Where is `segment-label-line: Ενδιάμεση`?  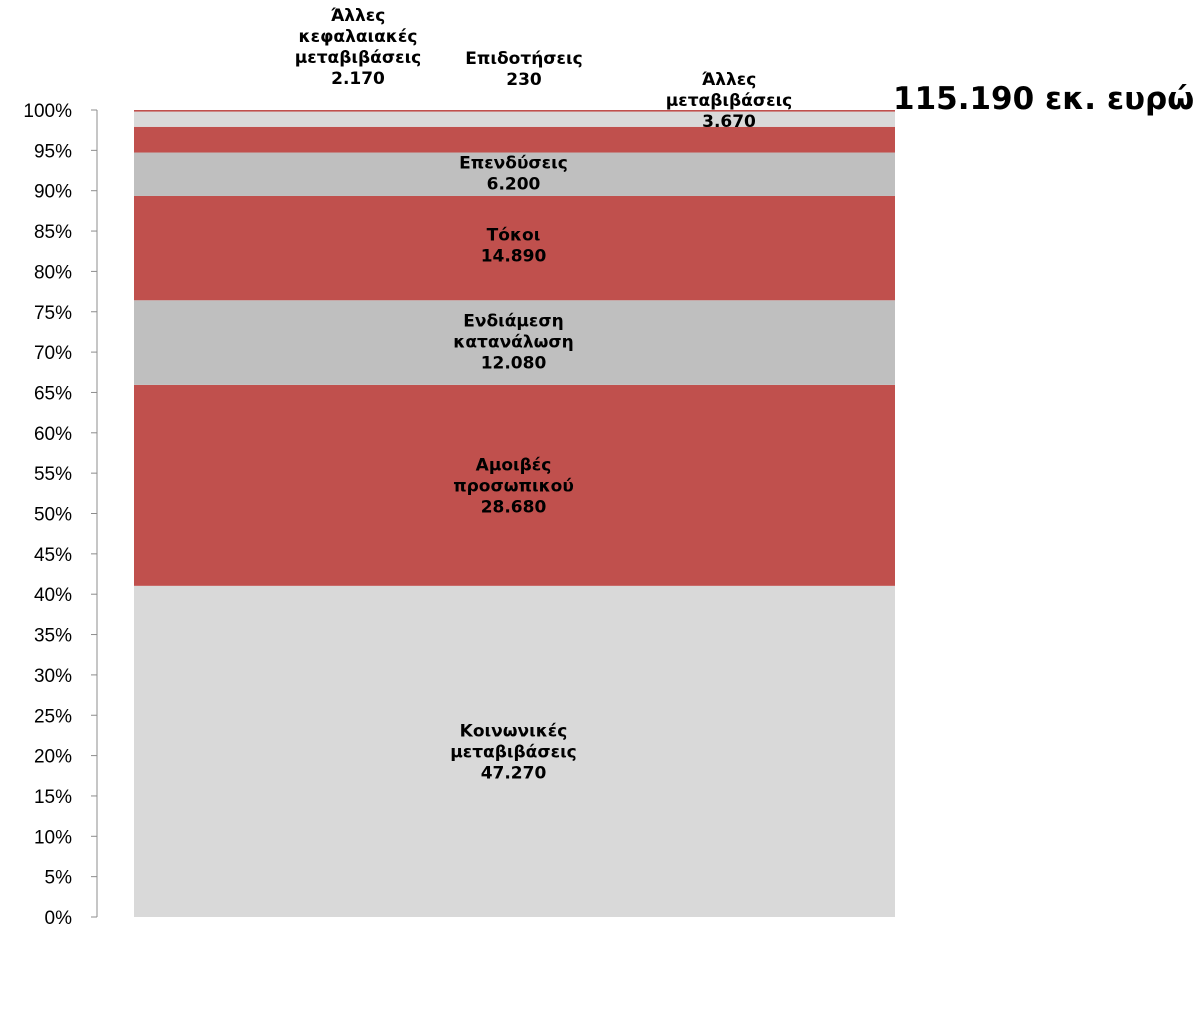
segment-label-line: Ενδιάμεση is located at coordinates (513, 322).